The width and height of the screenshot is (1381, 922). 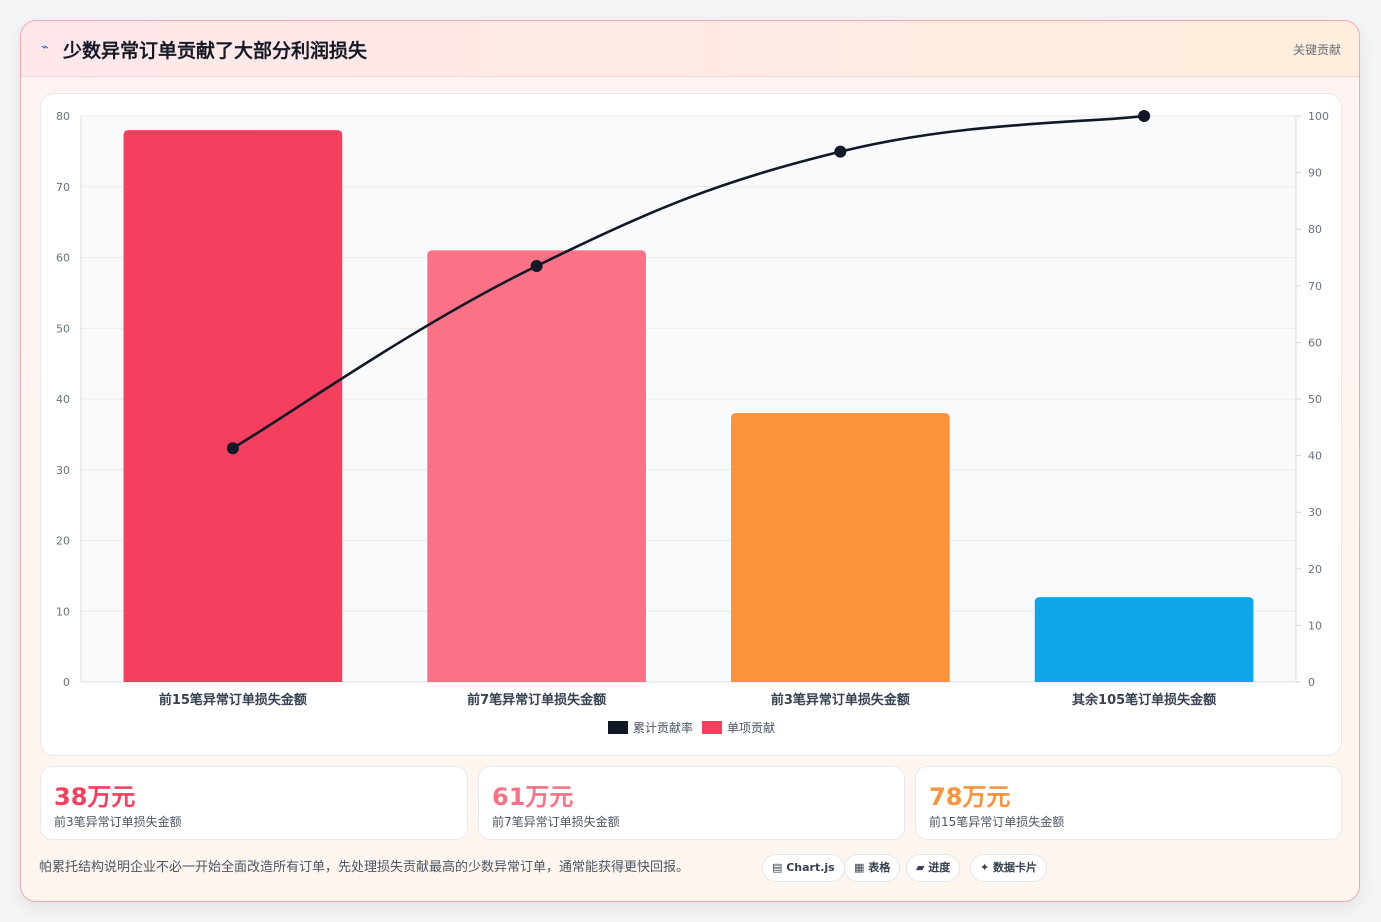 What do you see at coordinates (840, 700) in the screenshot?
I see `x-tick-label: 前3笔异常订单损失金额` at bounding box center [840, 700].